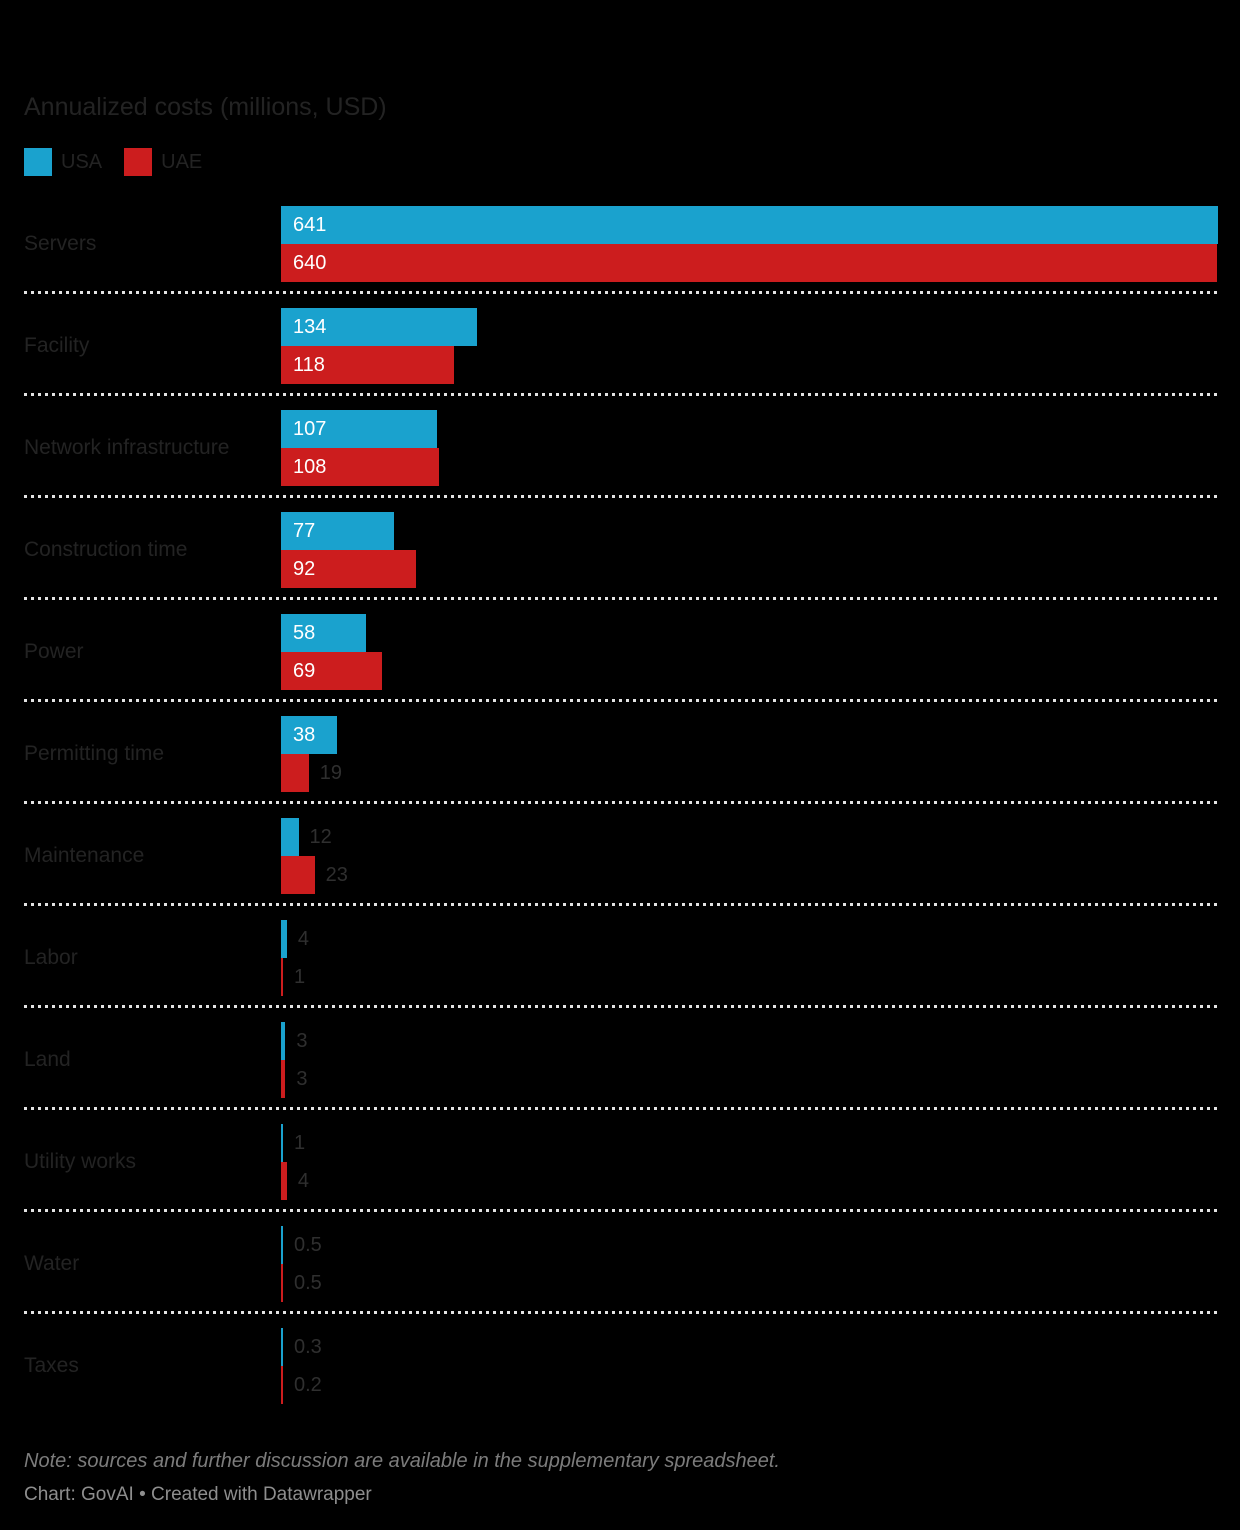  I want to click on category-row: Taxes 0.3 0.2, so click(621, 1366).